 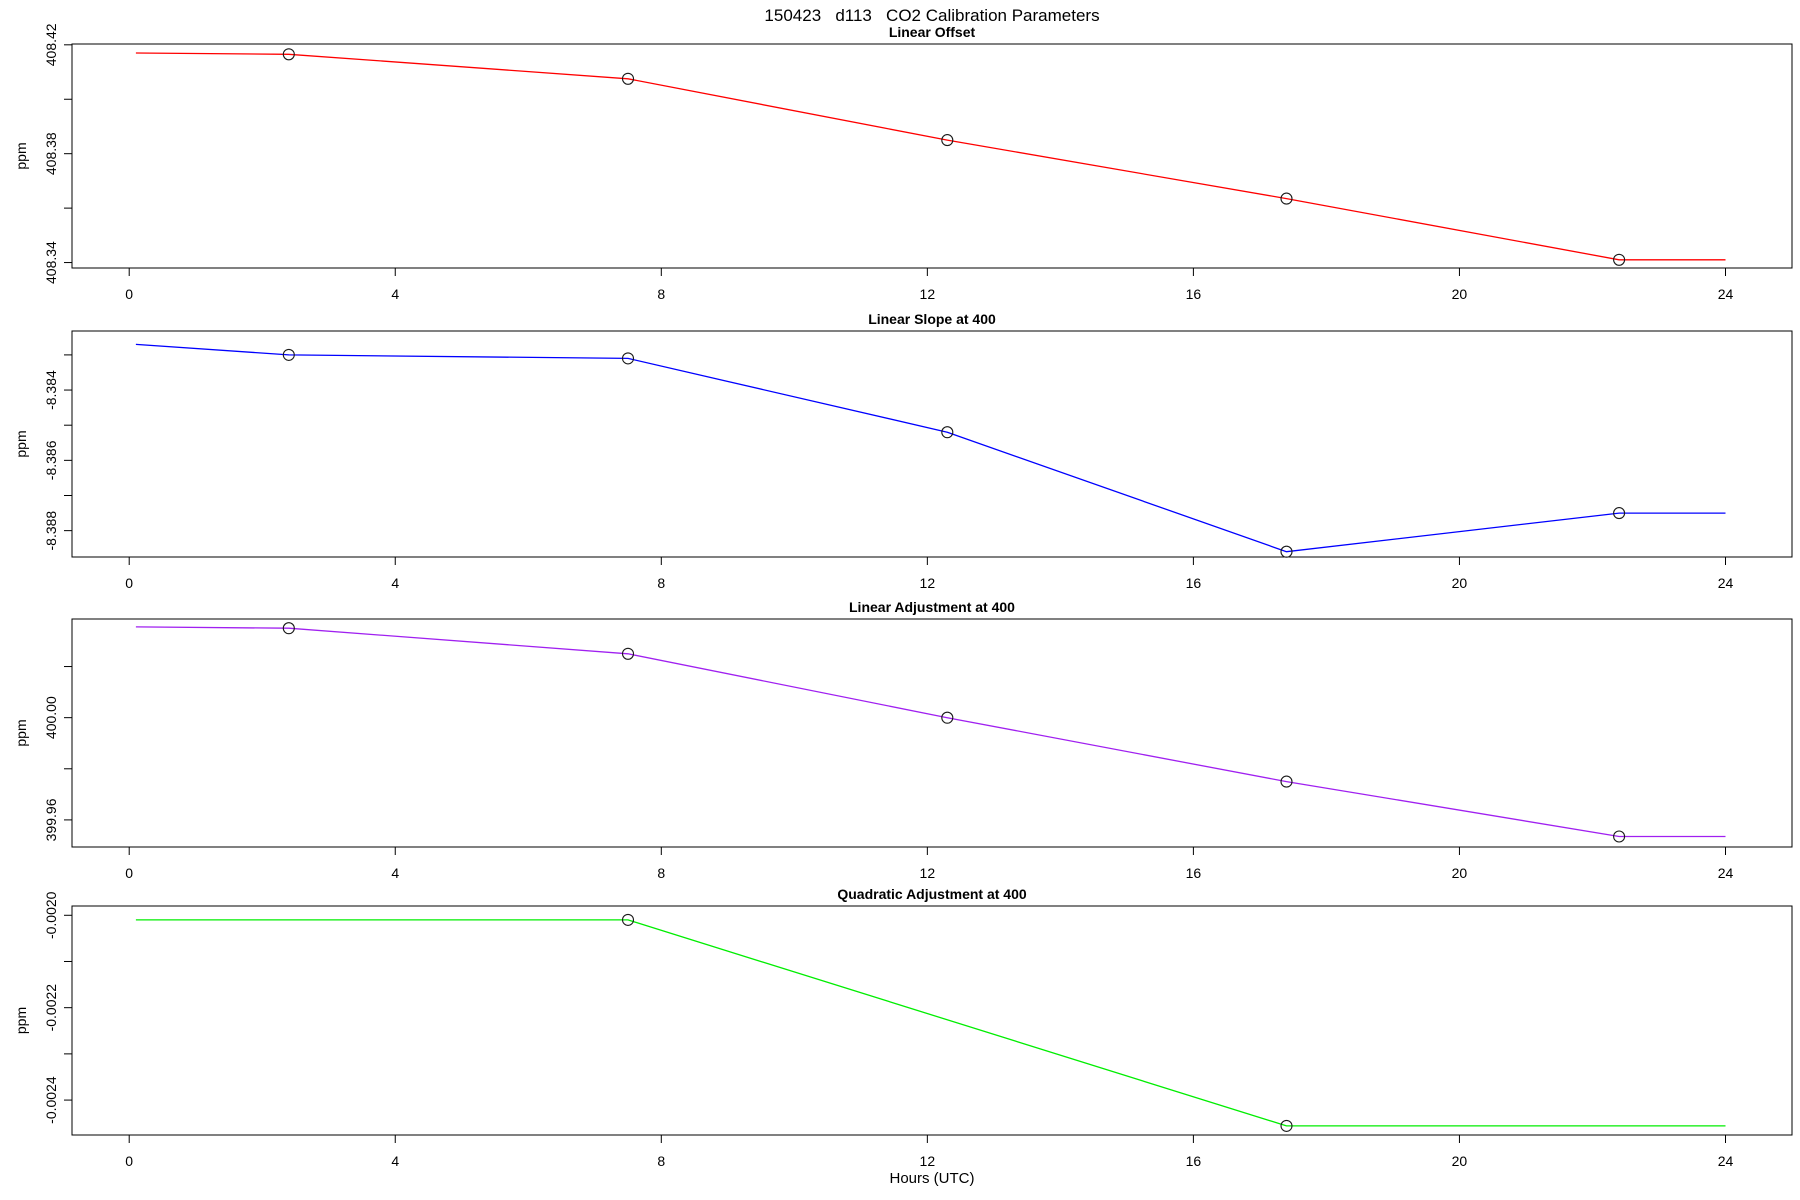 I want to click on panel-title: Quadratic Adjustment at 400, so click(x=932, y=894).